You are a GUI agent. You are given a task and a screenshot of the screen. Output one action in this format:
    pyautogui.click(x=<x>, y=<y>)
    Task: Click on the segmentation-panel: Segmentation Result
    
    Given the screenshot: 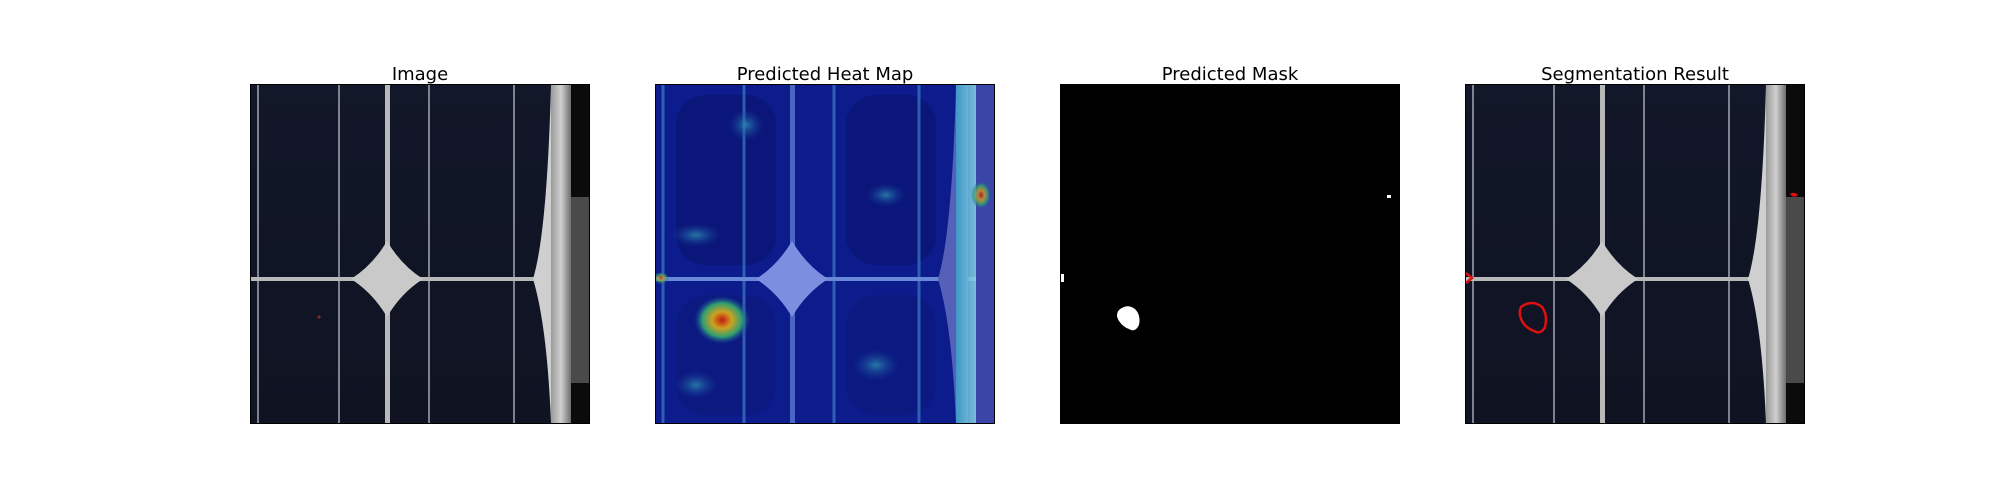 What is the action you would take?
    pyautogui.click(x=1635, y=248)
    